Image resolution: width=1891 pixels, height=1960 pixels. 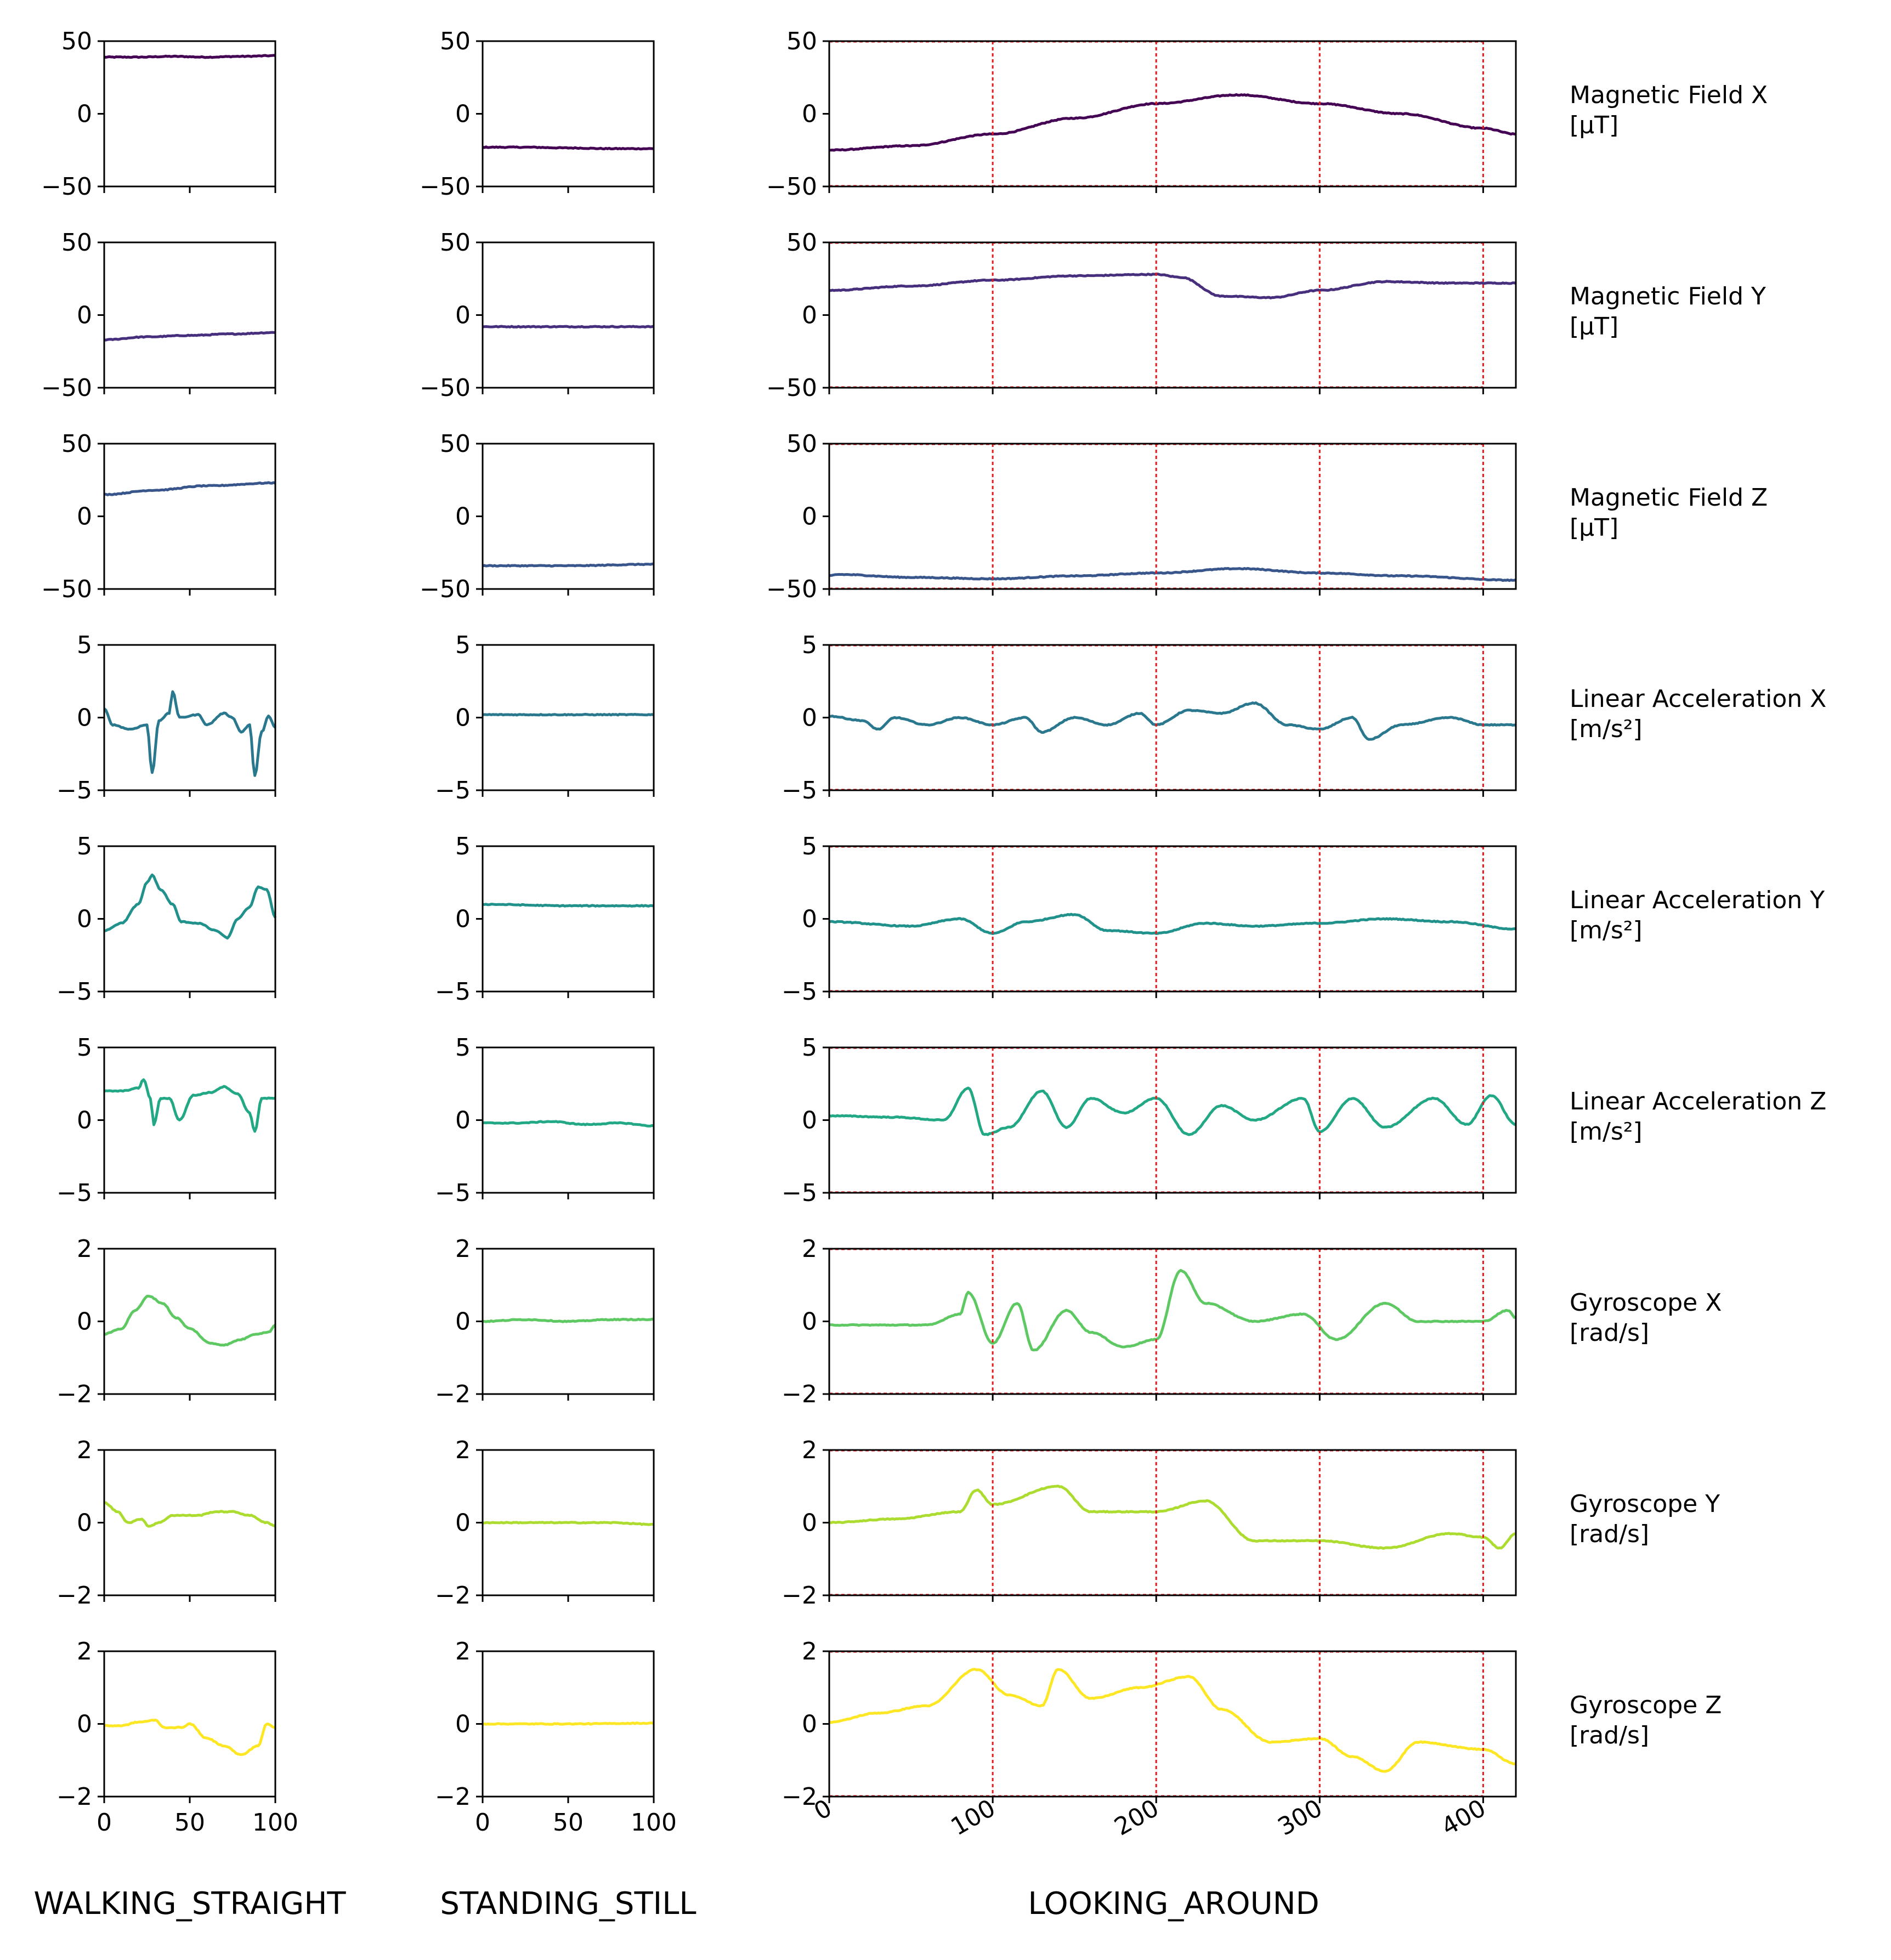 What do you see at coordinates (1669, 95) in the screenshot?
I see `row-label: Magnetic Field X` at bounding box center [1669, 95].